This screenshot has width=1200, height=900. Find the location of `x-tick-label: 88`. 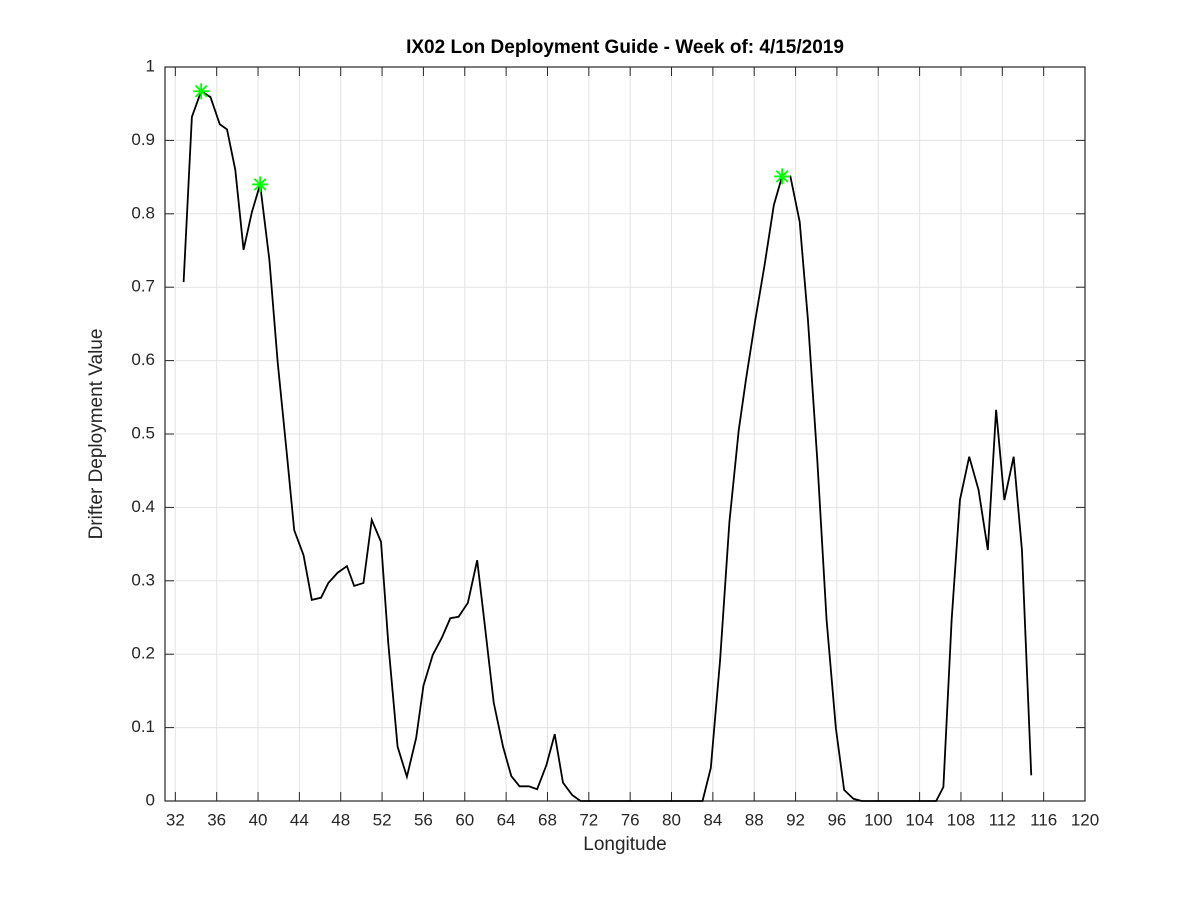

x-tick-label: 88 is located at coordinates (754, 819).